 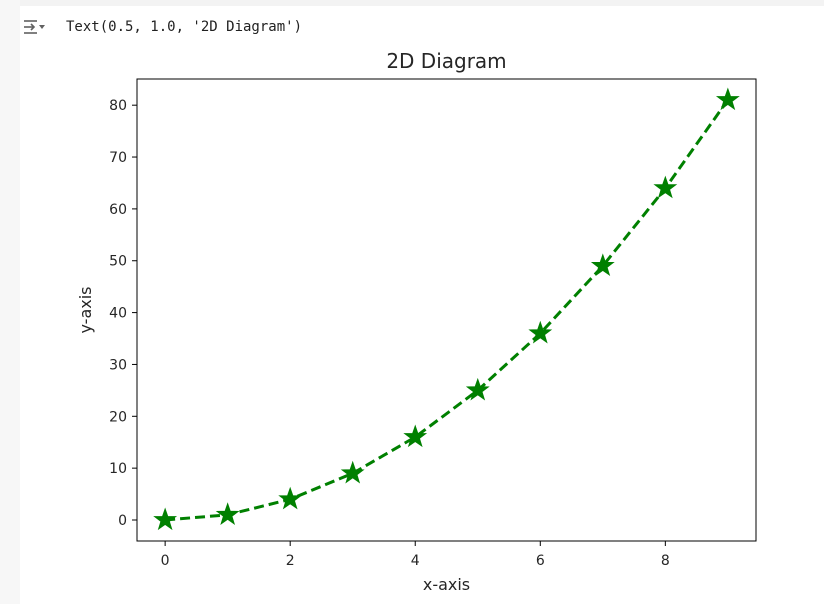 What do you see at coordinates (118, 262) in the screenshot?
I see `y-tick-label: 50` at bounding box center [118, 262].